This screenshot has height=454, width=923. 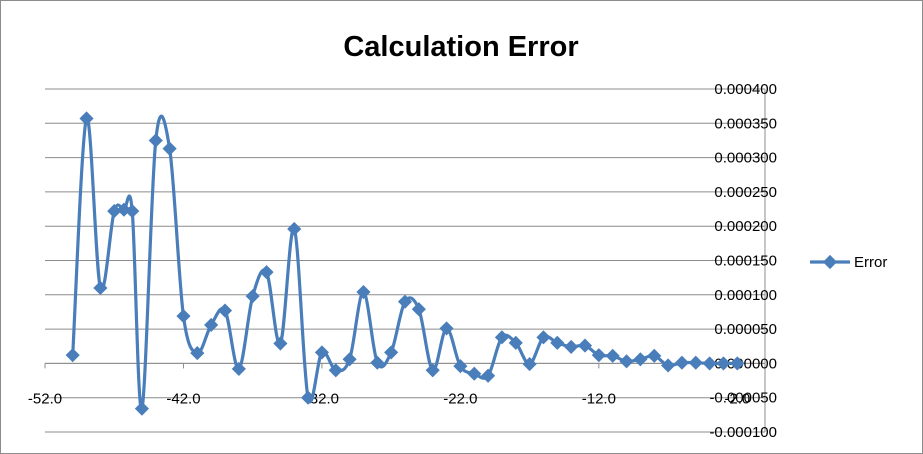 What do you see at coordinates (745, 226) in the screenshot?
I see `y-tick-label: 0.000200` at bounding box center [745, 226].